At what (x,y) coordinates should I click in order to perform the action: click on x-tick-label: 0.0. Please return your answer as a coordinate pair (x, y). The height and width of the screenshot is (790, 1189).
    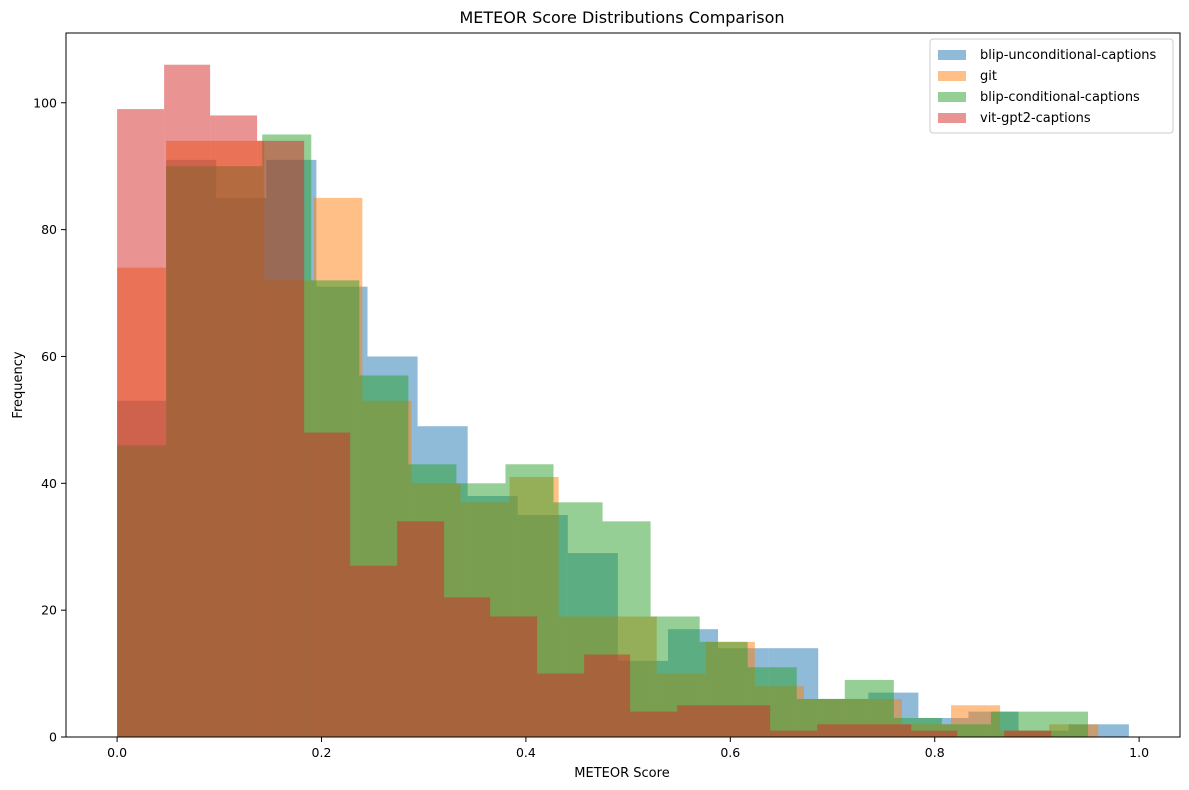
    Looking at the image, I should click on (117, 752).